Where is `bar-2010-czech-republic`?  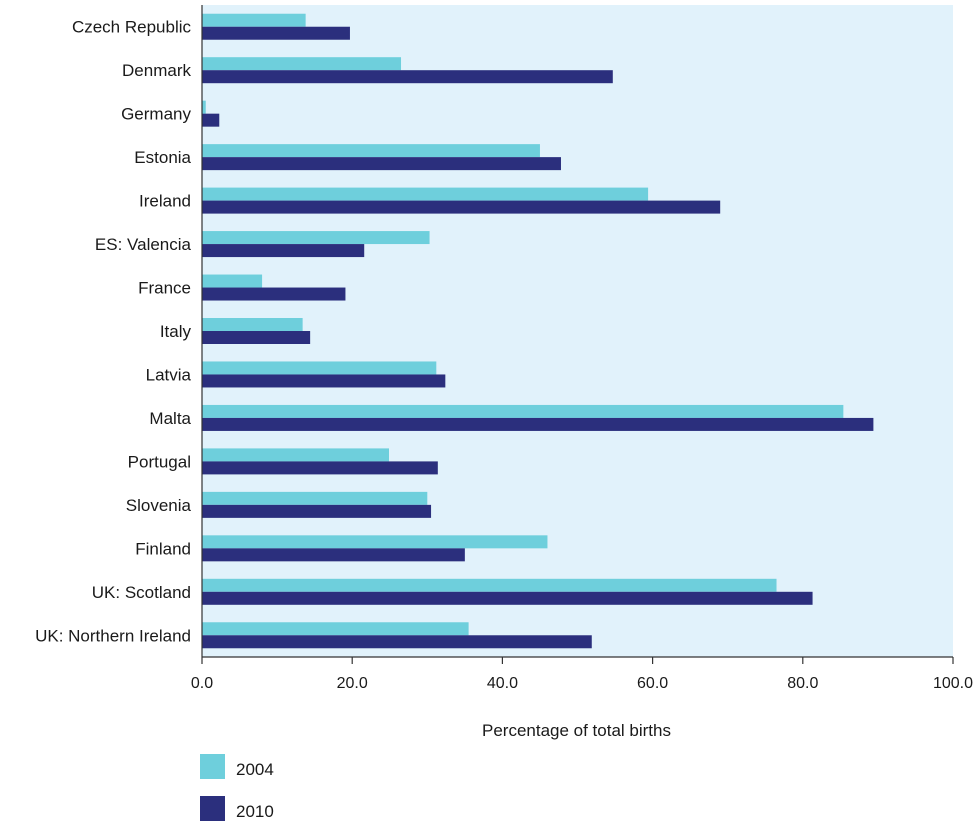
bar-2010-czech-republic is located at coordinates (276, 33).